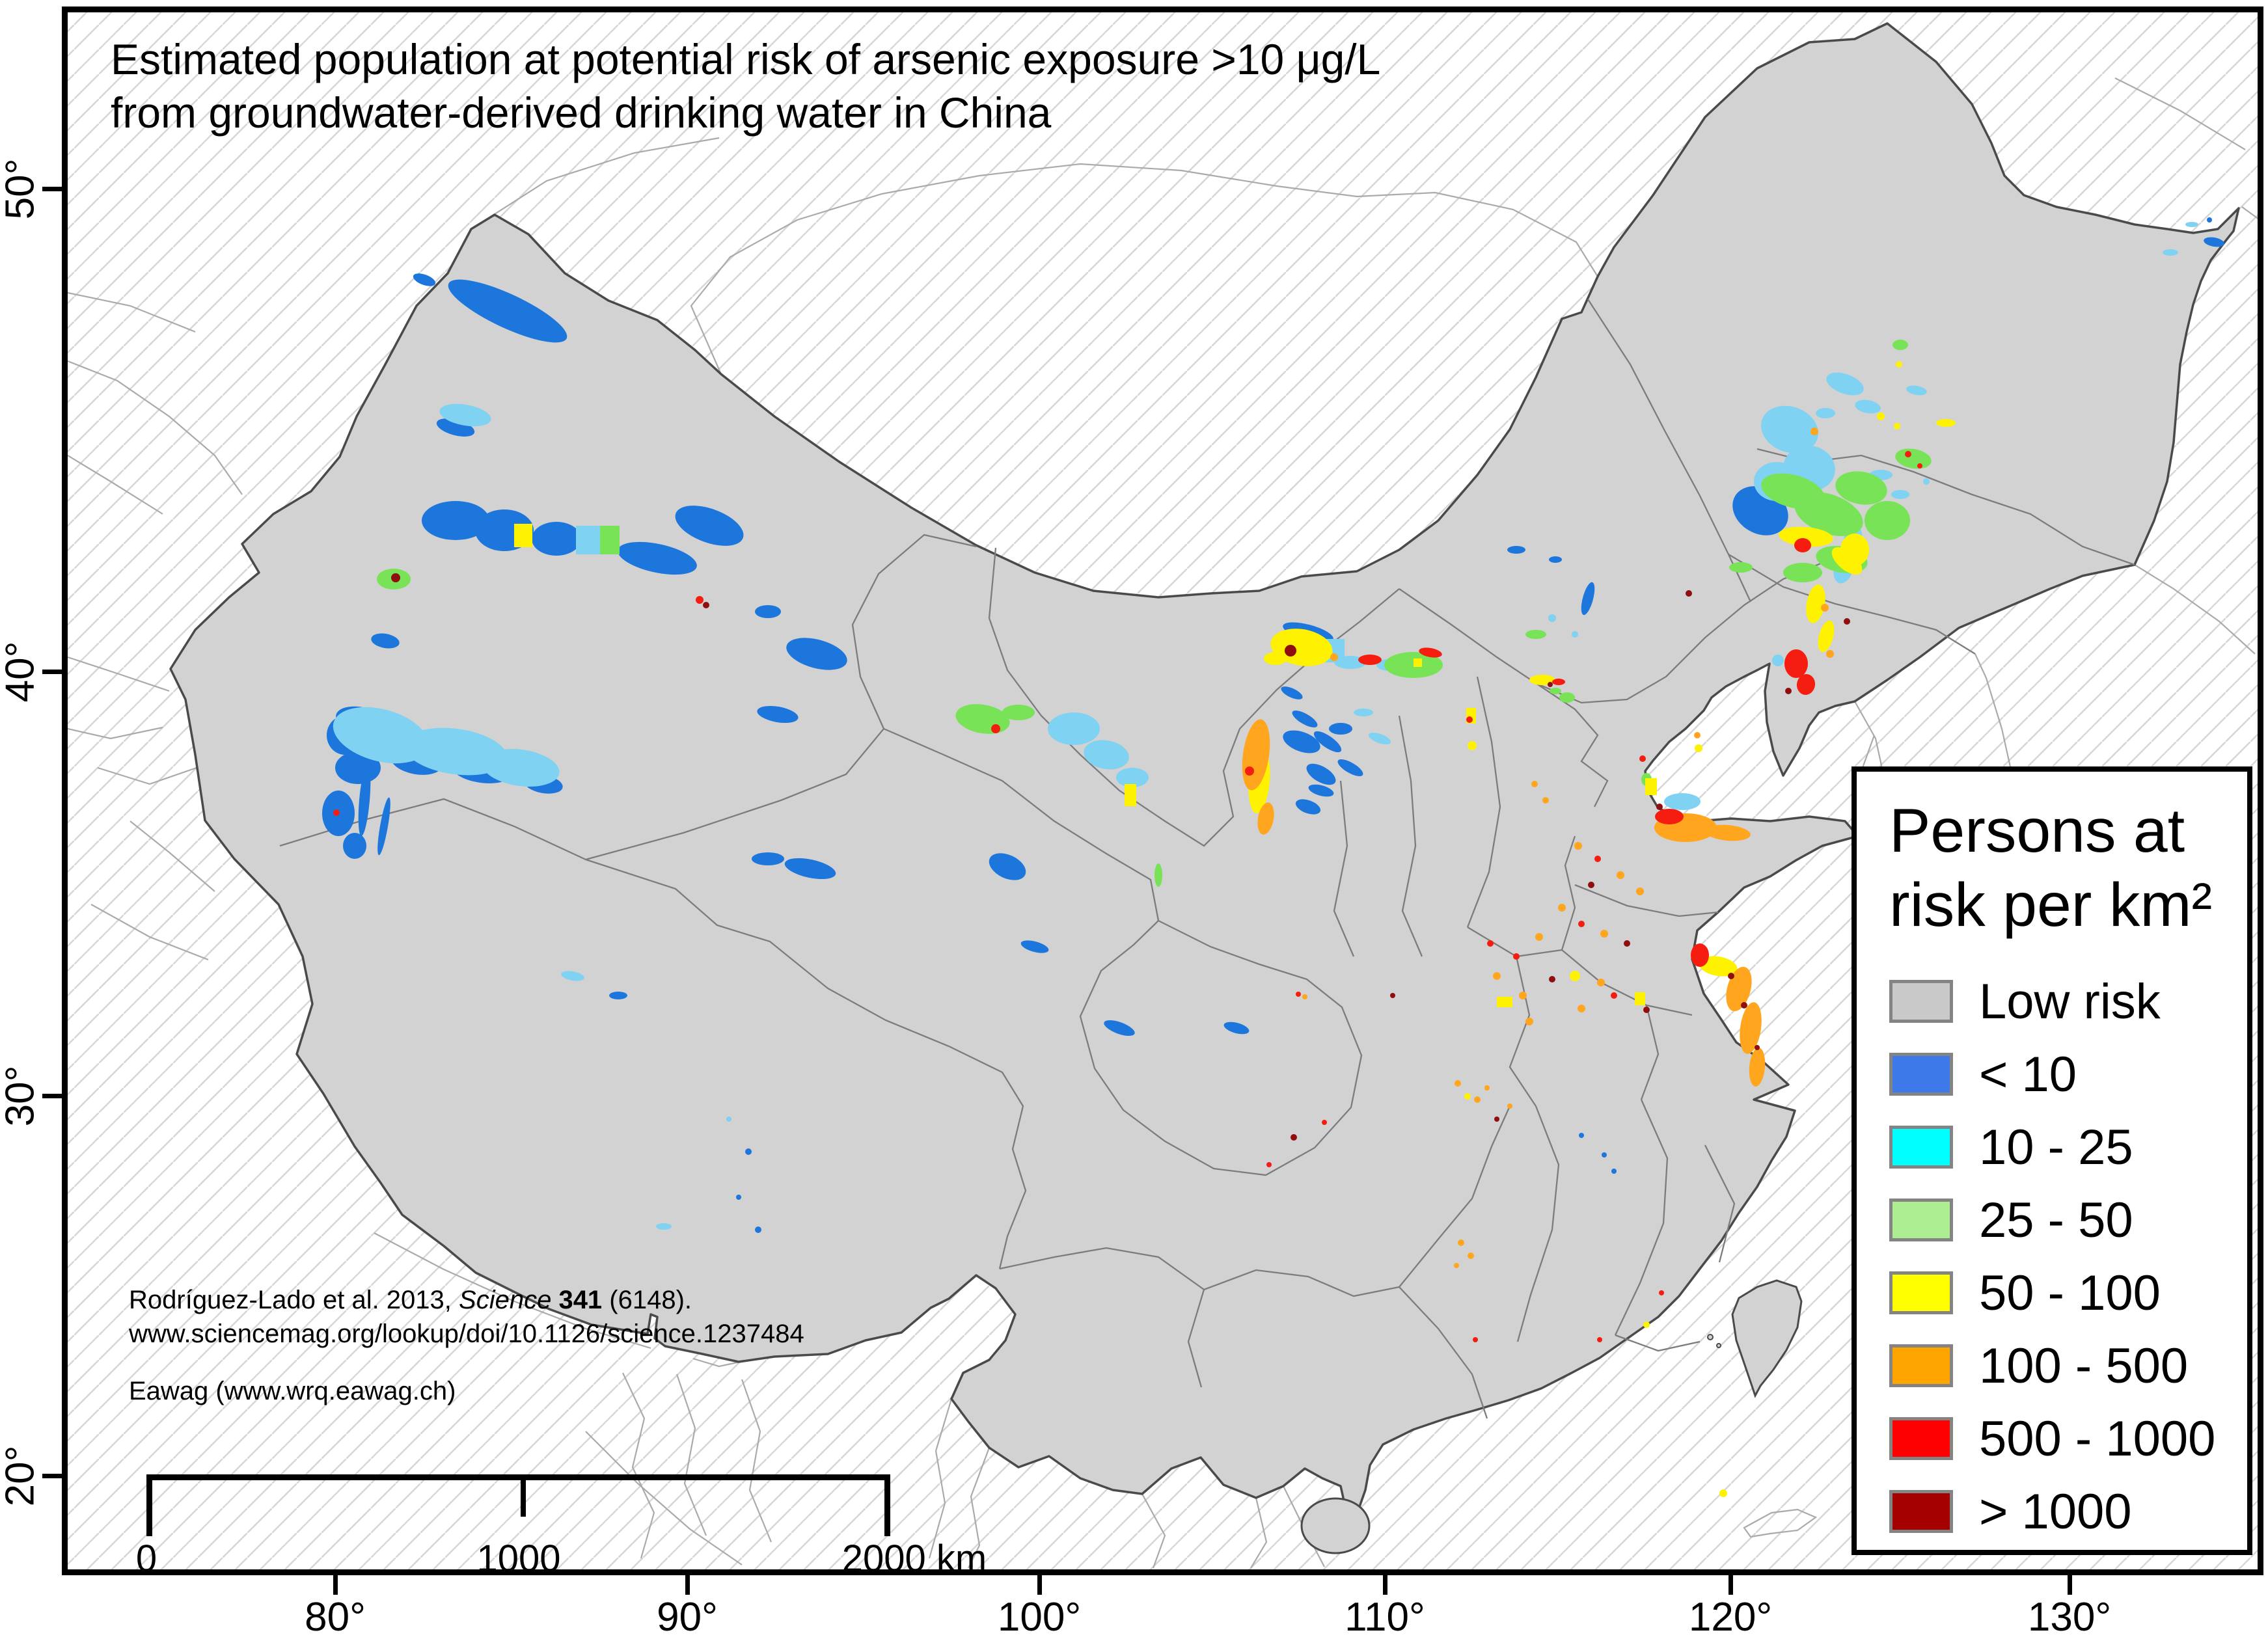  What do you see at coordinates (2068, 1147) in the screenshot?
I see `legend-entry-10-25: 10 - 25` at bounding box center [2068, 1147].